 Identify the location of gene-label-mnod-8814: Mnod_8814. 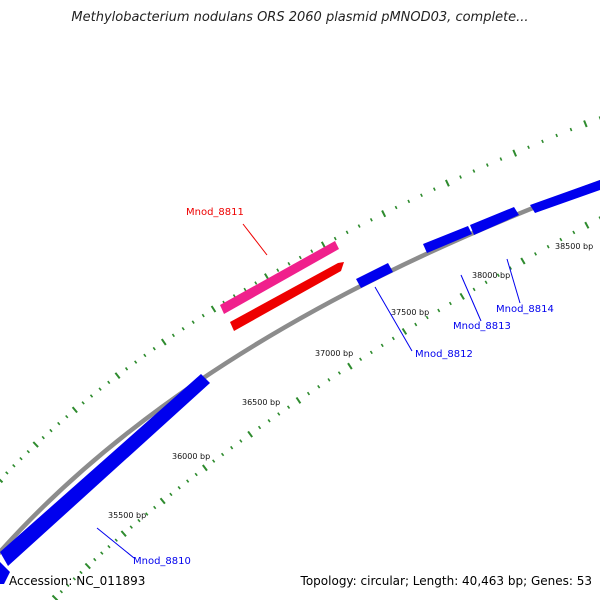
(525, 309).